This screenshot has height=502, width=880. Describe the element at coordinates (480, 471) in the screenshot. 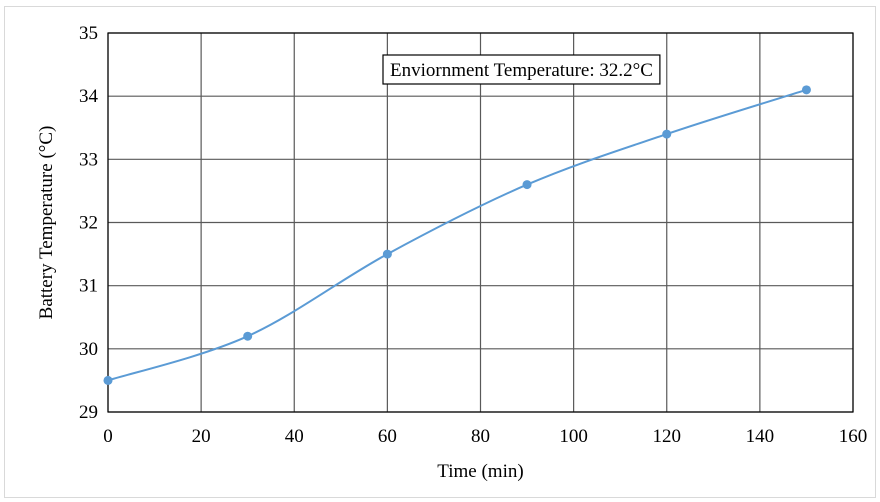

I see `x-axis-title: Time (min)` at that location.